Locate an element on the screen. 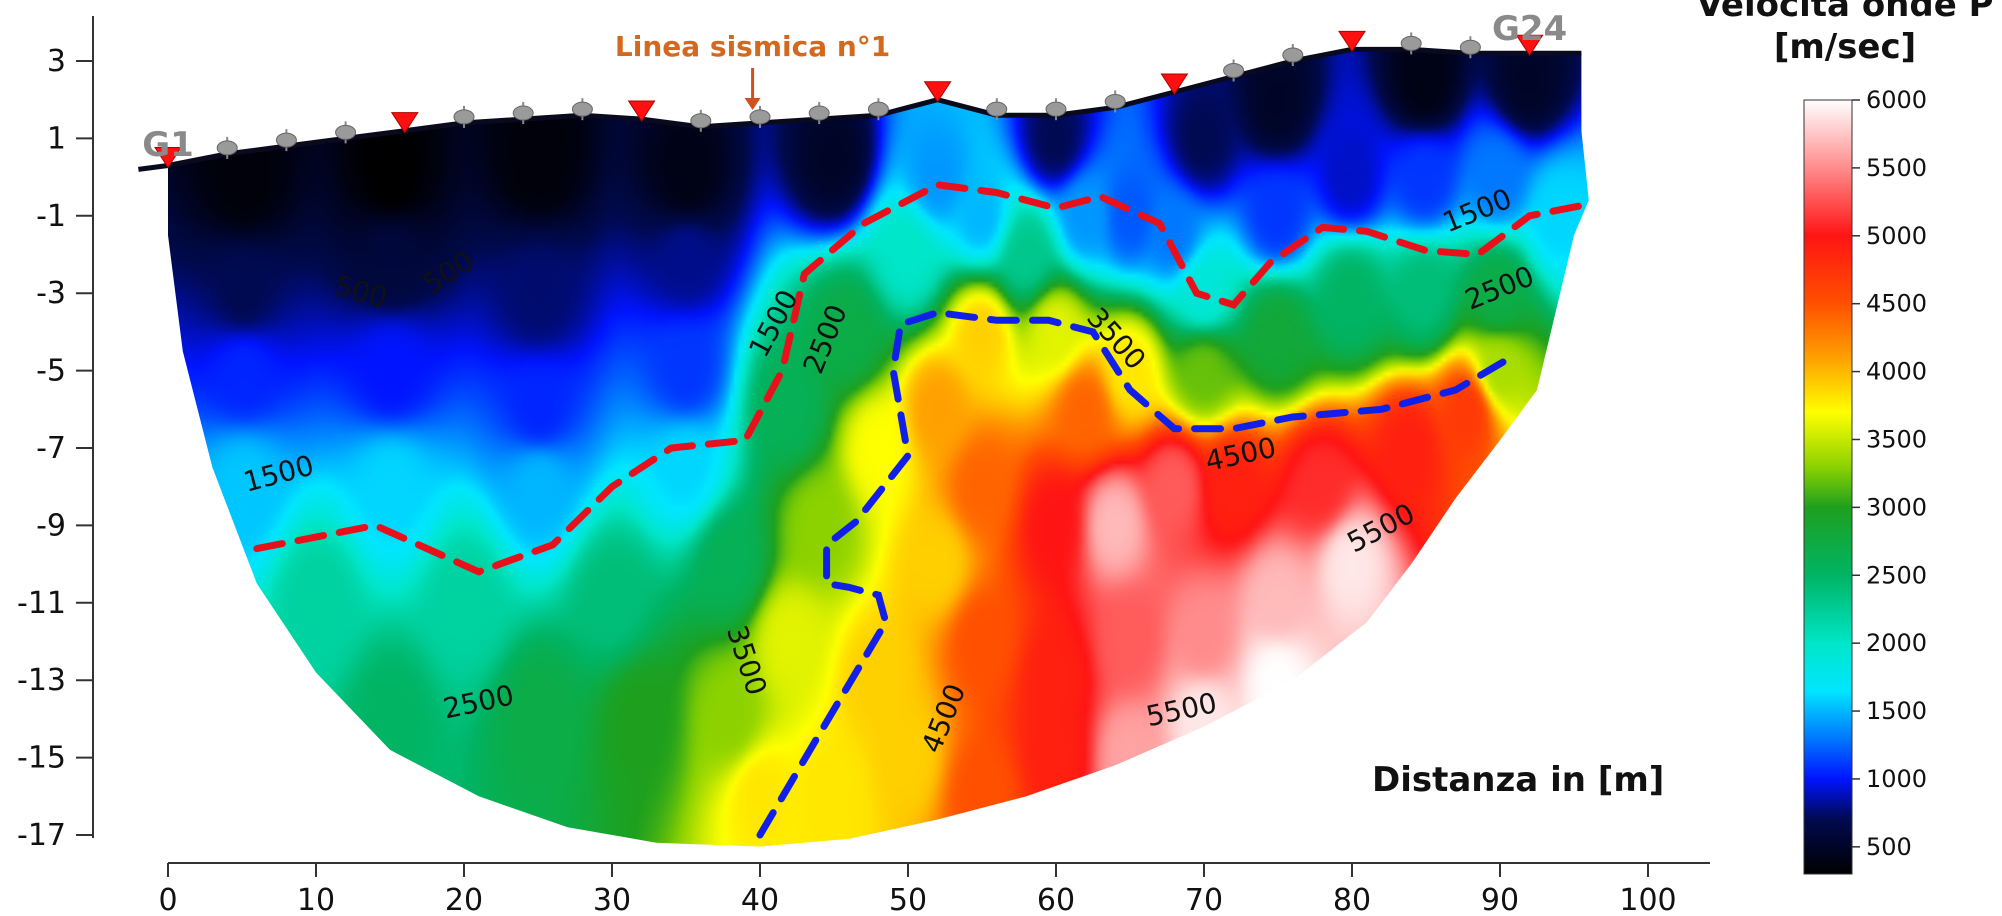 Image resolution: width=2002 pixels, height=916 pixels. colorbar-tick-label: 2000 is located at coordinates (1896, 643).